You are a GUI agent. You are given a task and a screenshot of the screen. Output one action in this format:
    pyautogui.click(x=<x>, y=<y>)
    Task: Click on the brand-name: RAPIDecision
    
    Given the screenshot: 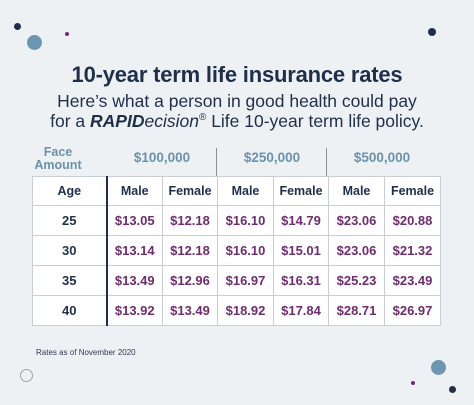 What is the action you would take?
    pyautogui.click(x=144, y=121)
    